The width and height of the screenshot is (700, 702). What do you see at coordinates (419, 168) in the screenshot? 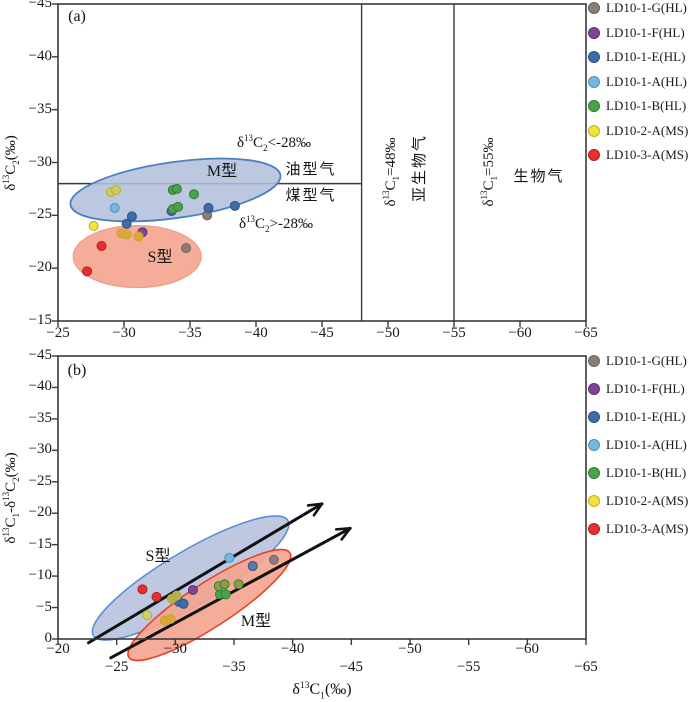
I see `sub-biogenic-gas-label: 亚生物气` at bounding box center [419, 168].